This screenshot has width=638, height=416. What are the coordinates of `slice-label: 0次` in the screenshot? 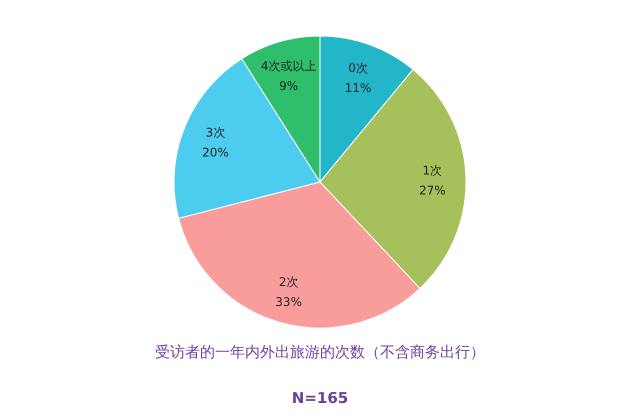 It's located at (358, 68).